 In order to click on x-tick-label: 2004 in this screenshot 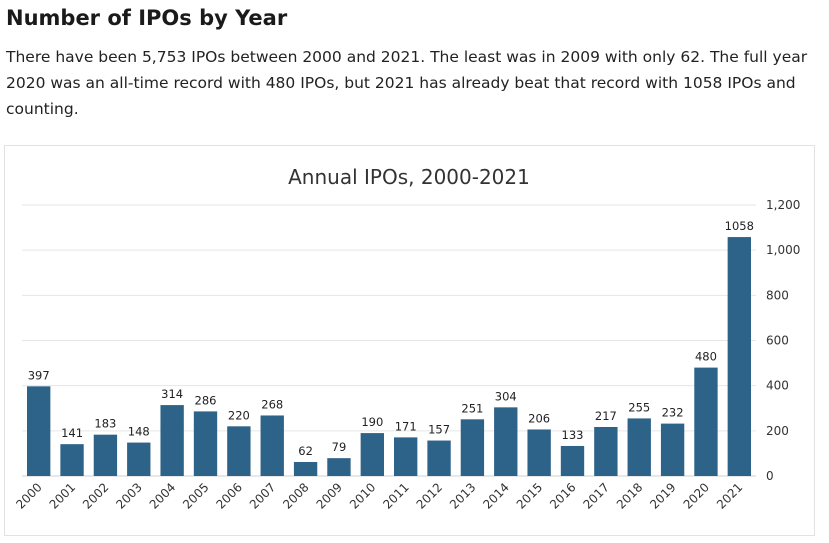, I will do `click(162, 495)`.